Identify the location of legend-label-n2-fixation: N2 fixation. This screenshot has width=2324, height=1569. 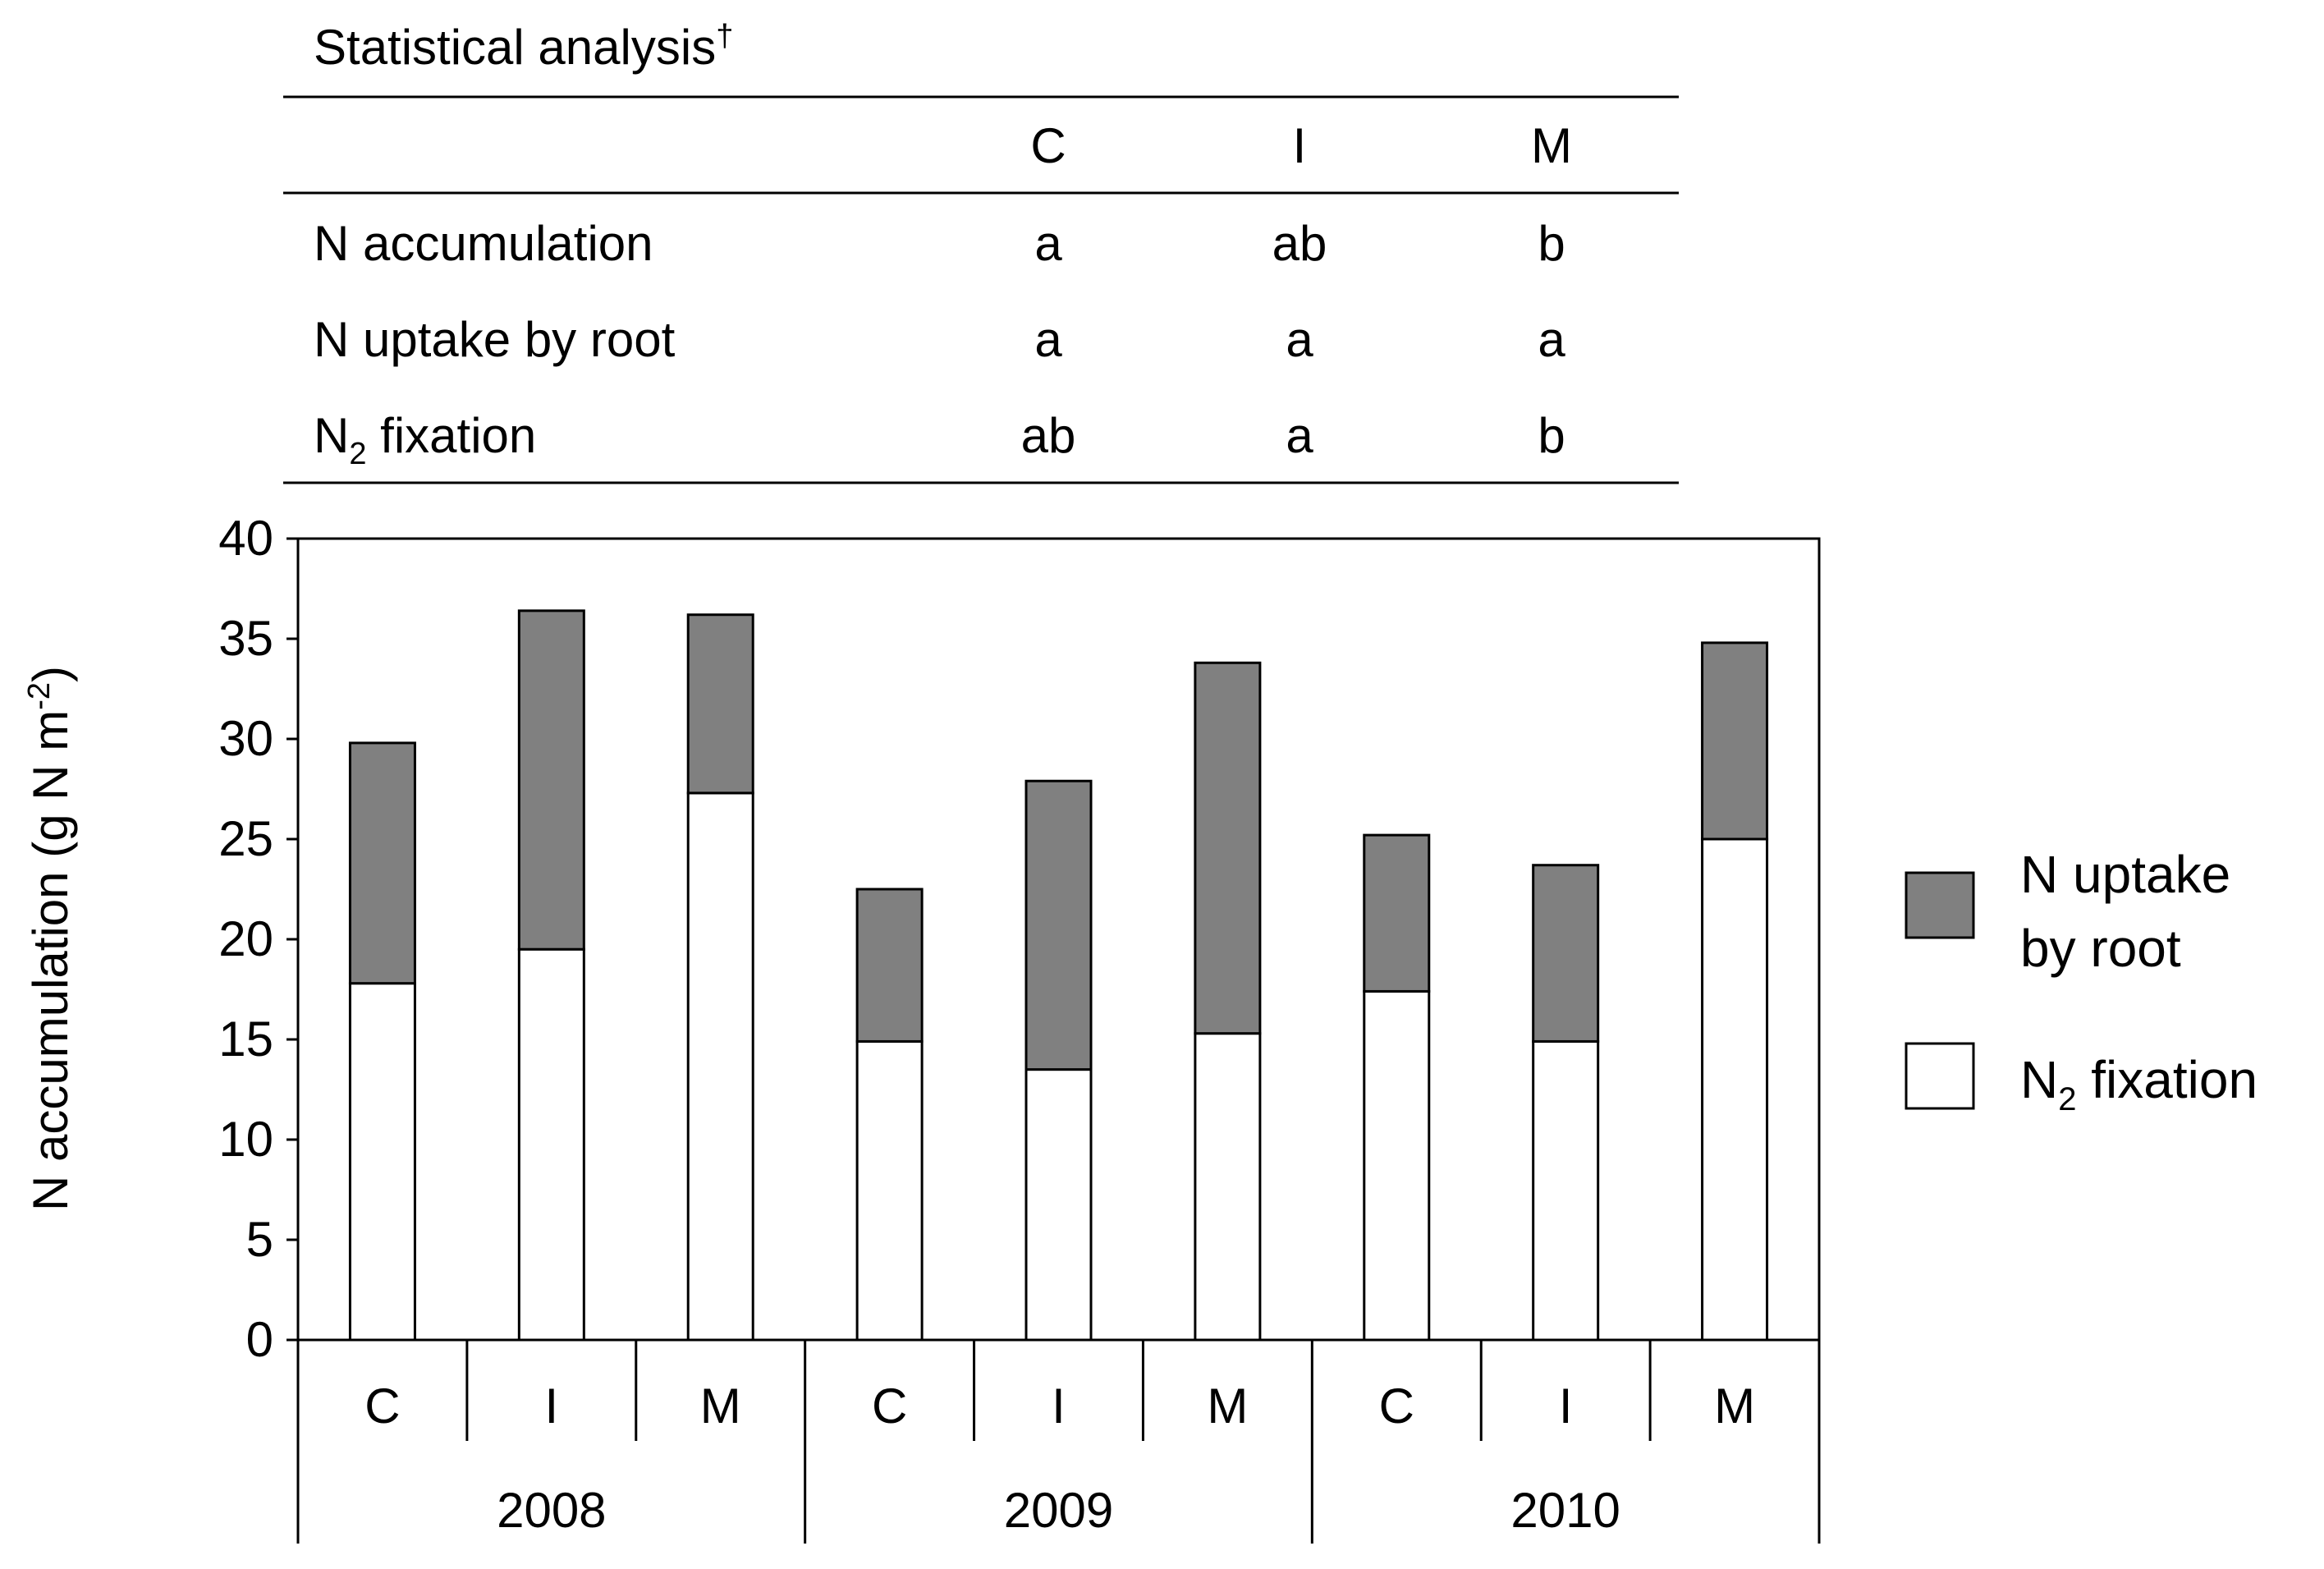
(2139, 1084).